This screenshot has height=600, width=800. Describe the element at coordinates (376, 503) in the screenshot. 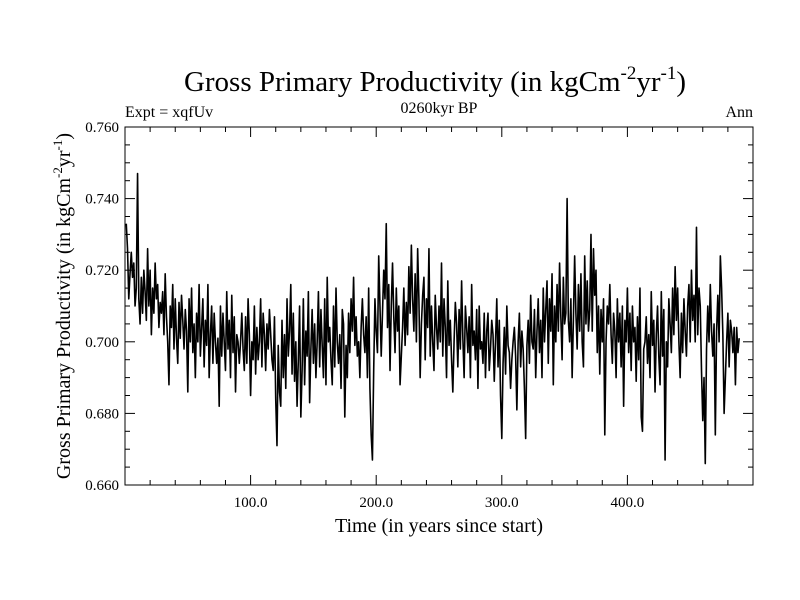

I see `x-tick-label: 200.0` at that location.